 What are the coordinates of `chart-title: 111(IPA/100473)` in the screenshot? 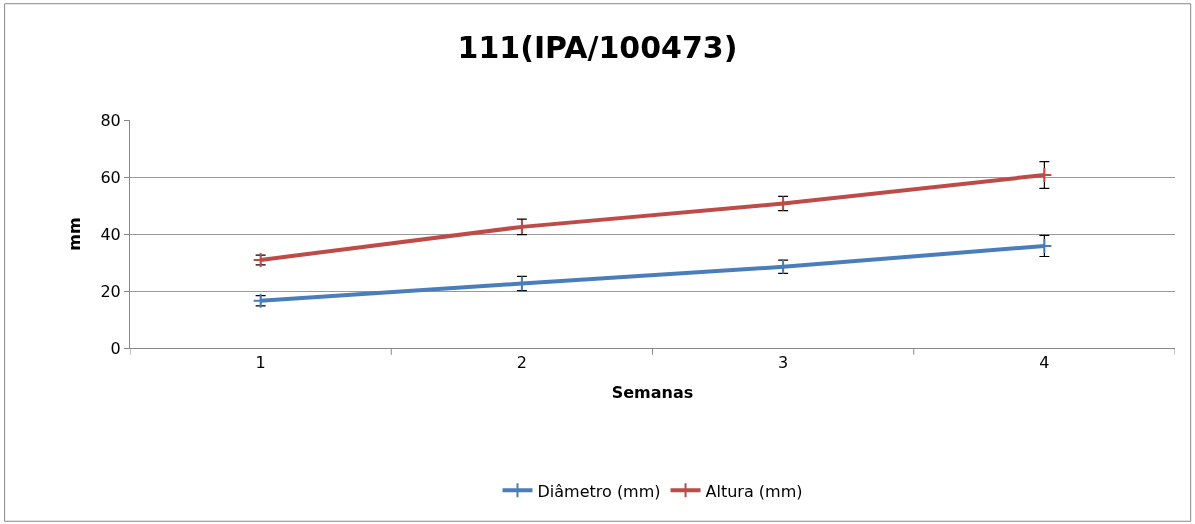 It's located at (597, 47).